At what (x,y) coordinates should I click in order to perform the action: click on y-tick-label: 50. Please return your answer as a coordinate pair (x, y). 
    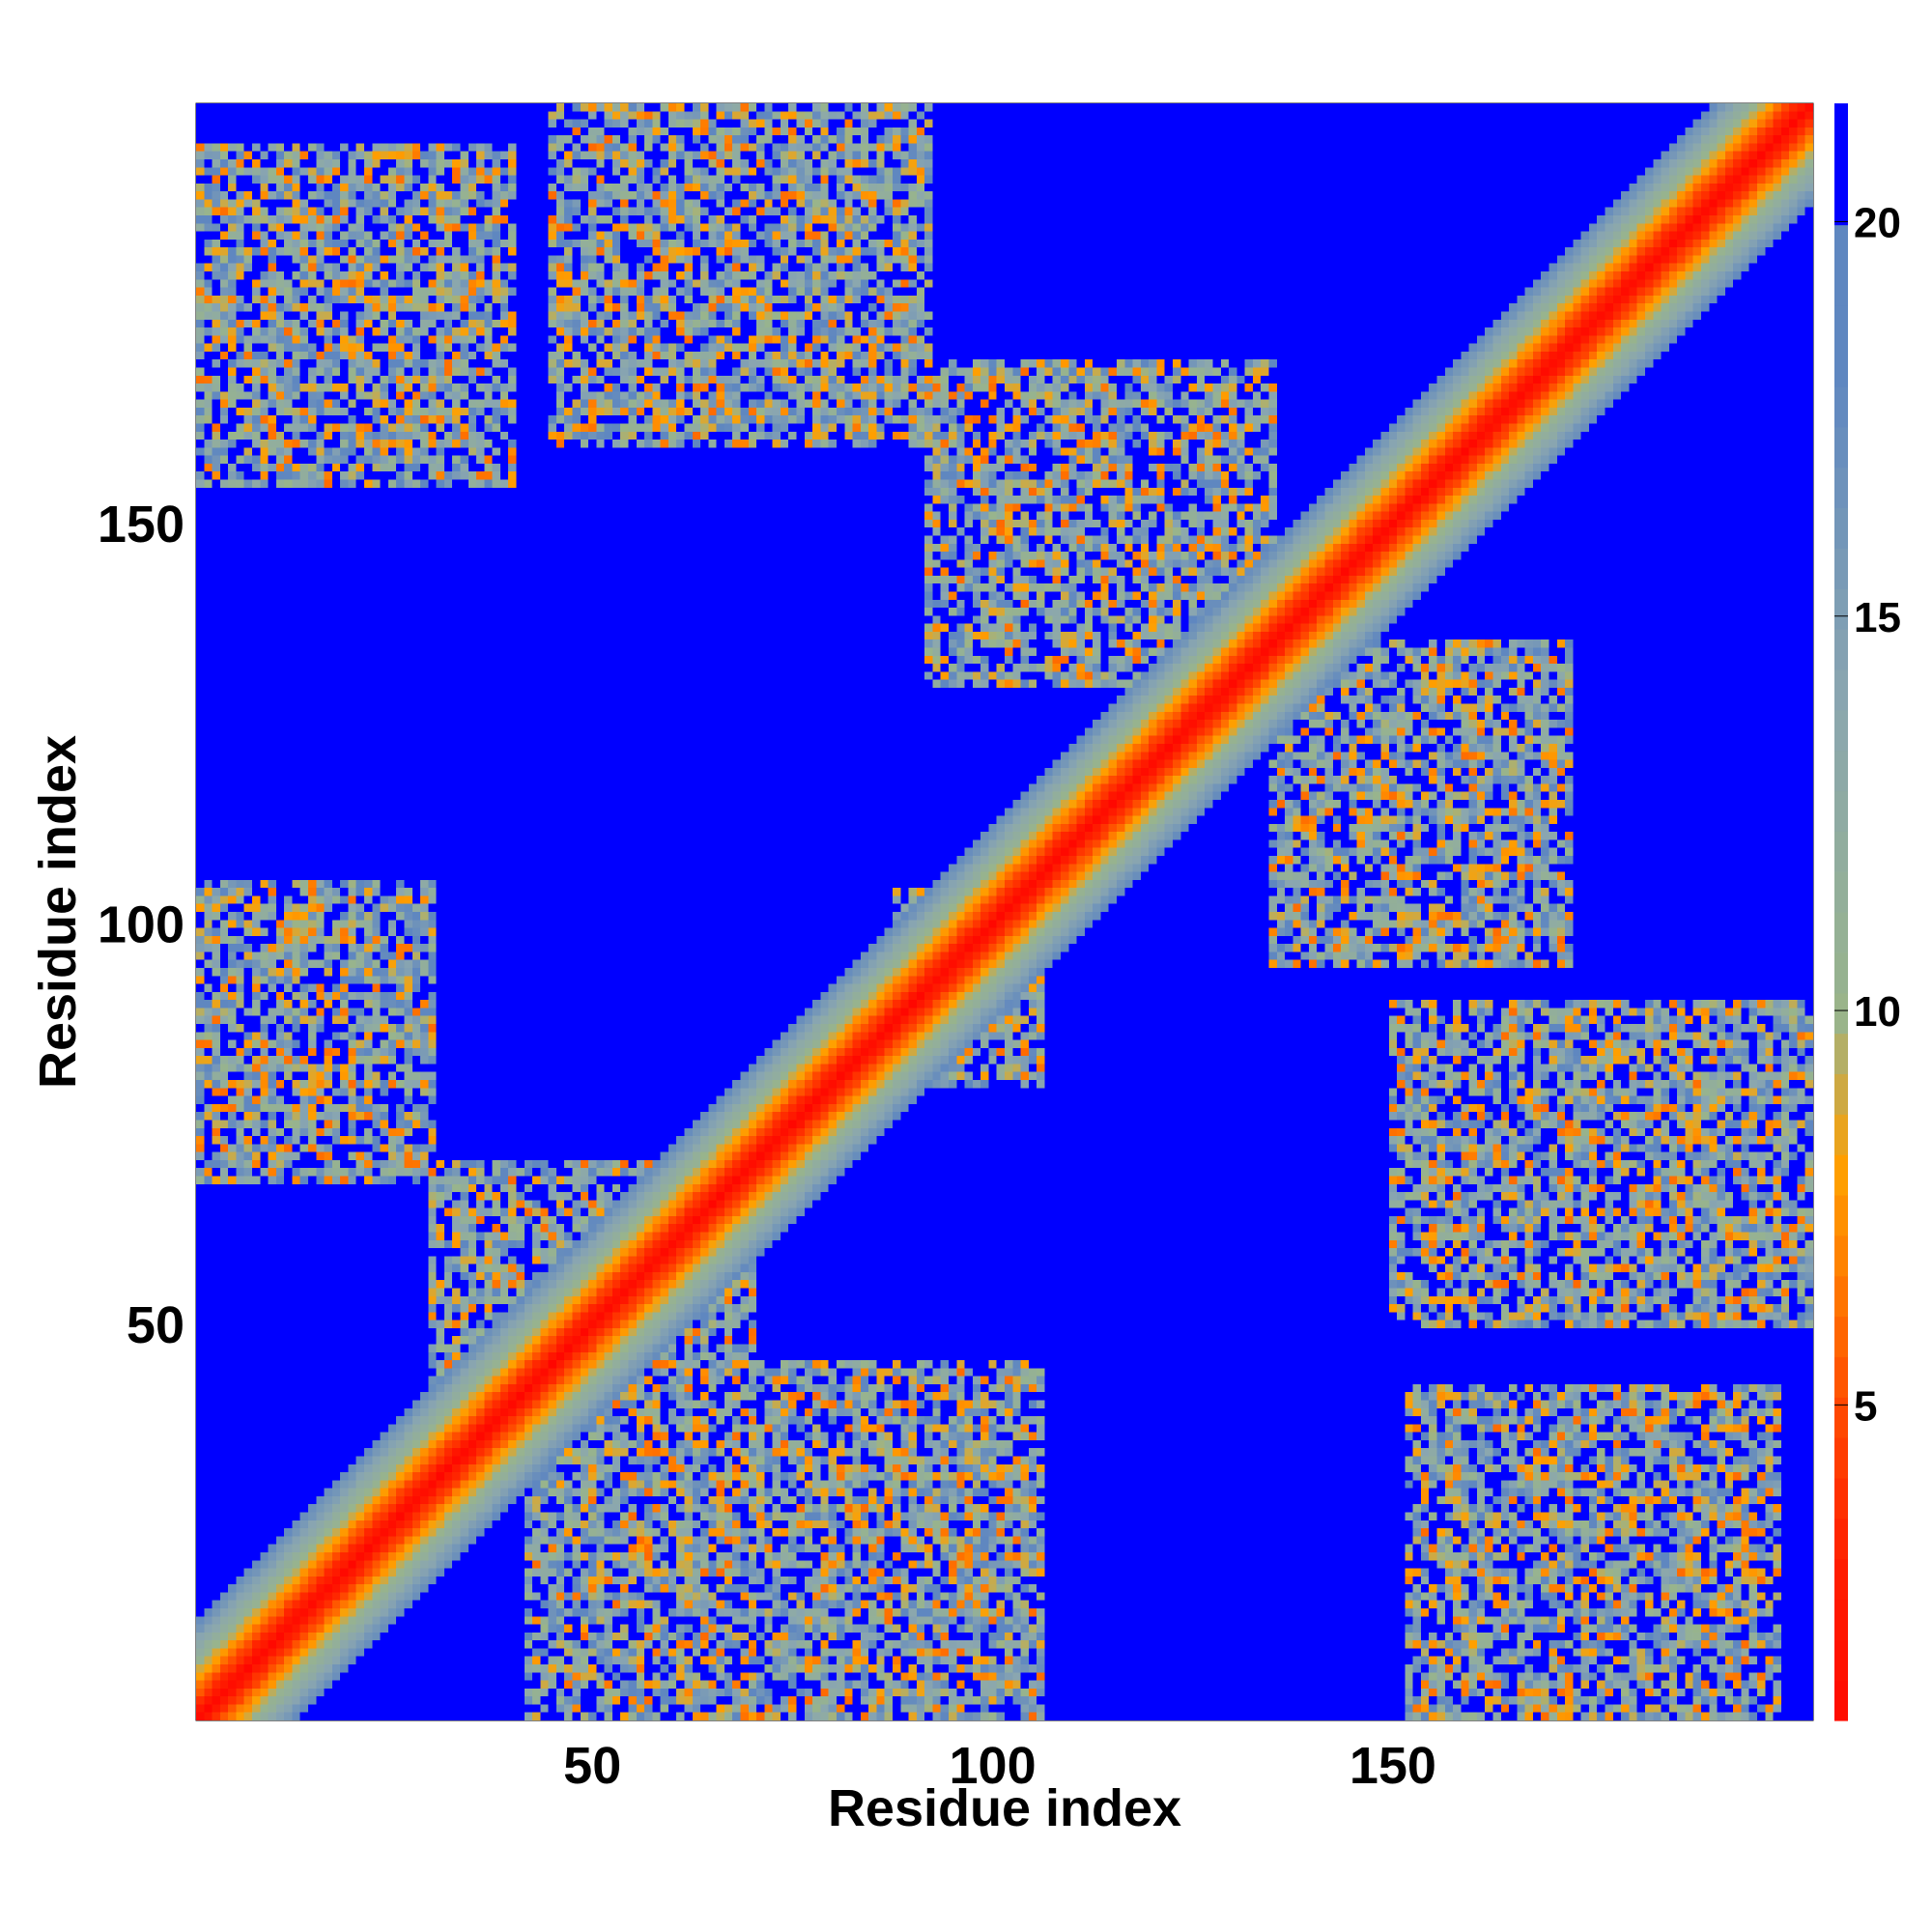
    Looking at the image, I should click on (156, 1325).